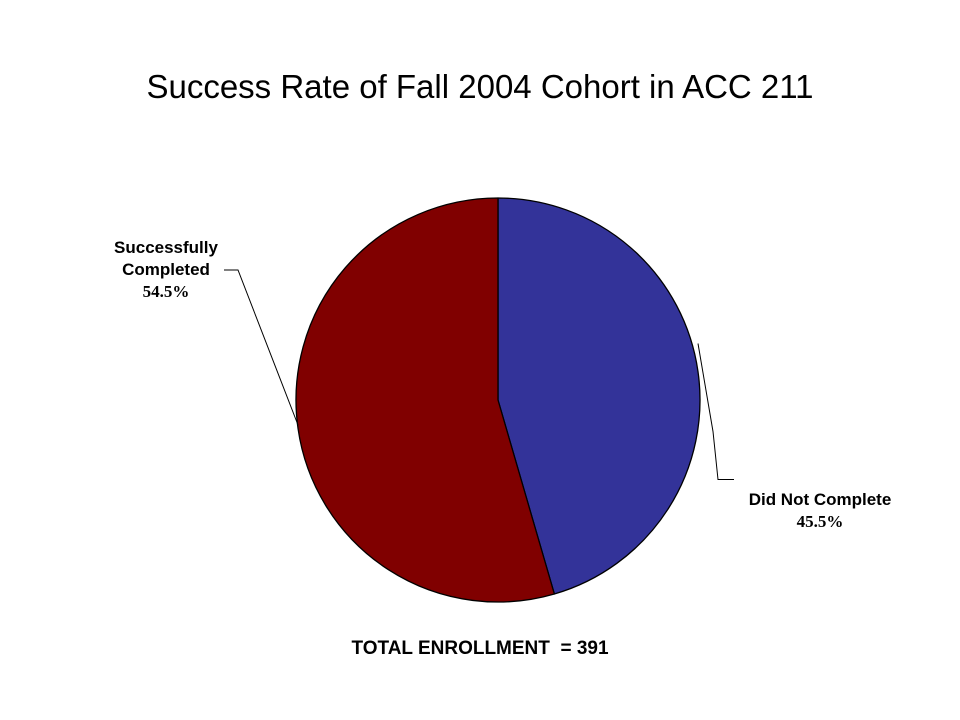 Image resolution: width=960 pixels, height=720 pixels. Describe the element at coordinates (480, 648) in the screenshot. I see `total-enrollment-label: TOTAL ENROLLMENT = 391` at that location.